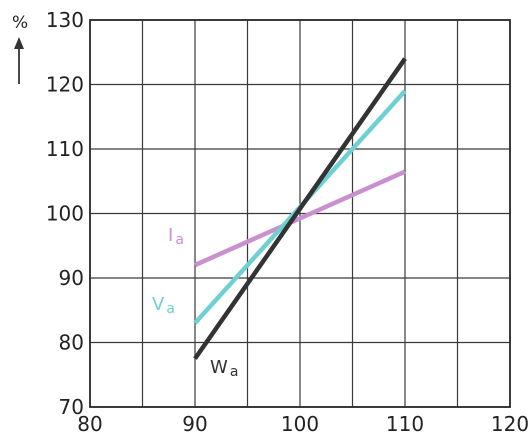 The height and width of the screenshot is (441, 532). What do you see at coordinates (510, 424) in the screenshot?
I see `x-tick-label: 120` at bounding box center [510, 424].